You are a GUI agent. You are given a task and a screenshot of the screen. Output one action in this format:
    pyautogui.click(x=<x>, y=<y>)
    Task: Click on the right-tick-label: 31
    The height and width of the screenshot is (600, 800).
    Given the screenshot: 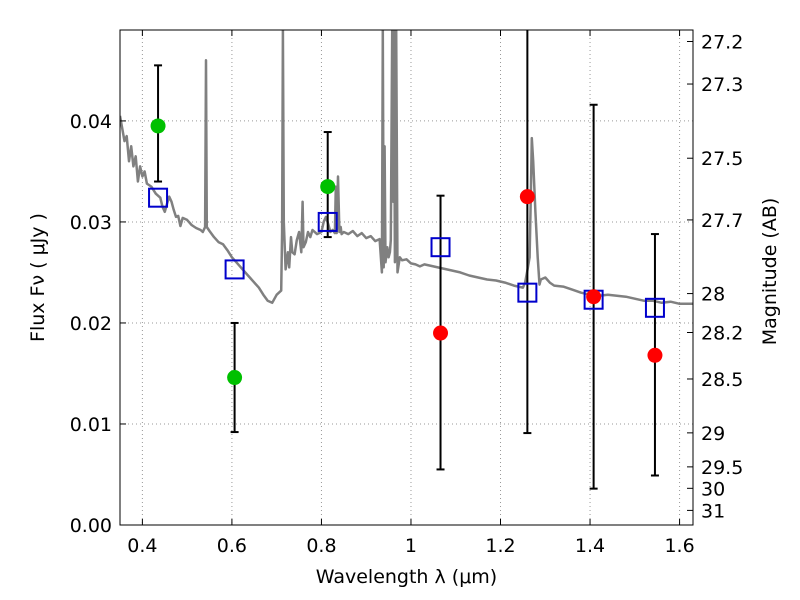 What is the action you would take?
    pyautogui.click(x=713, y=511)
    